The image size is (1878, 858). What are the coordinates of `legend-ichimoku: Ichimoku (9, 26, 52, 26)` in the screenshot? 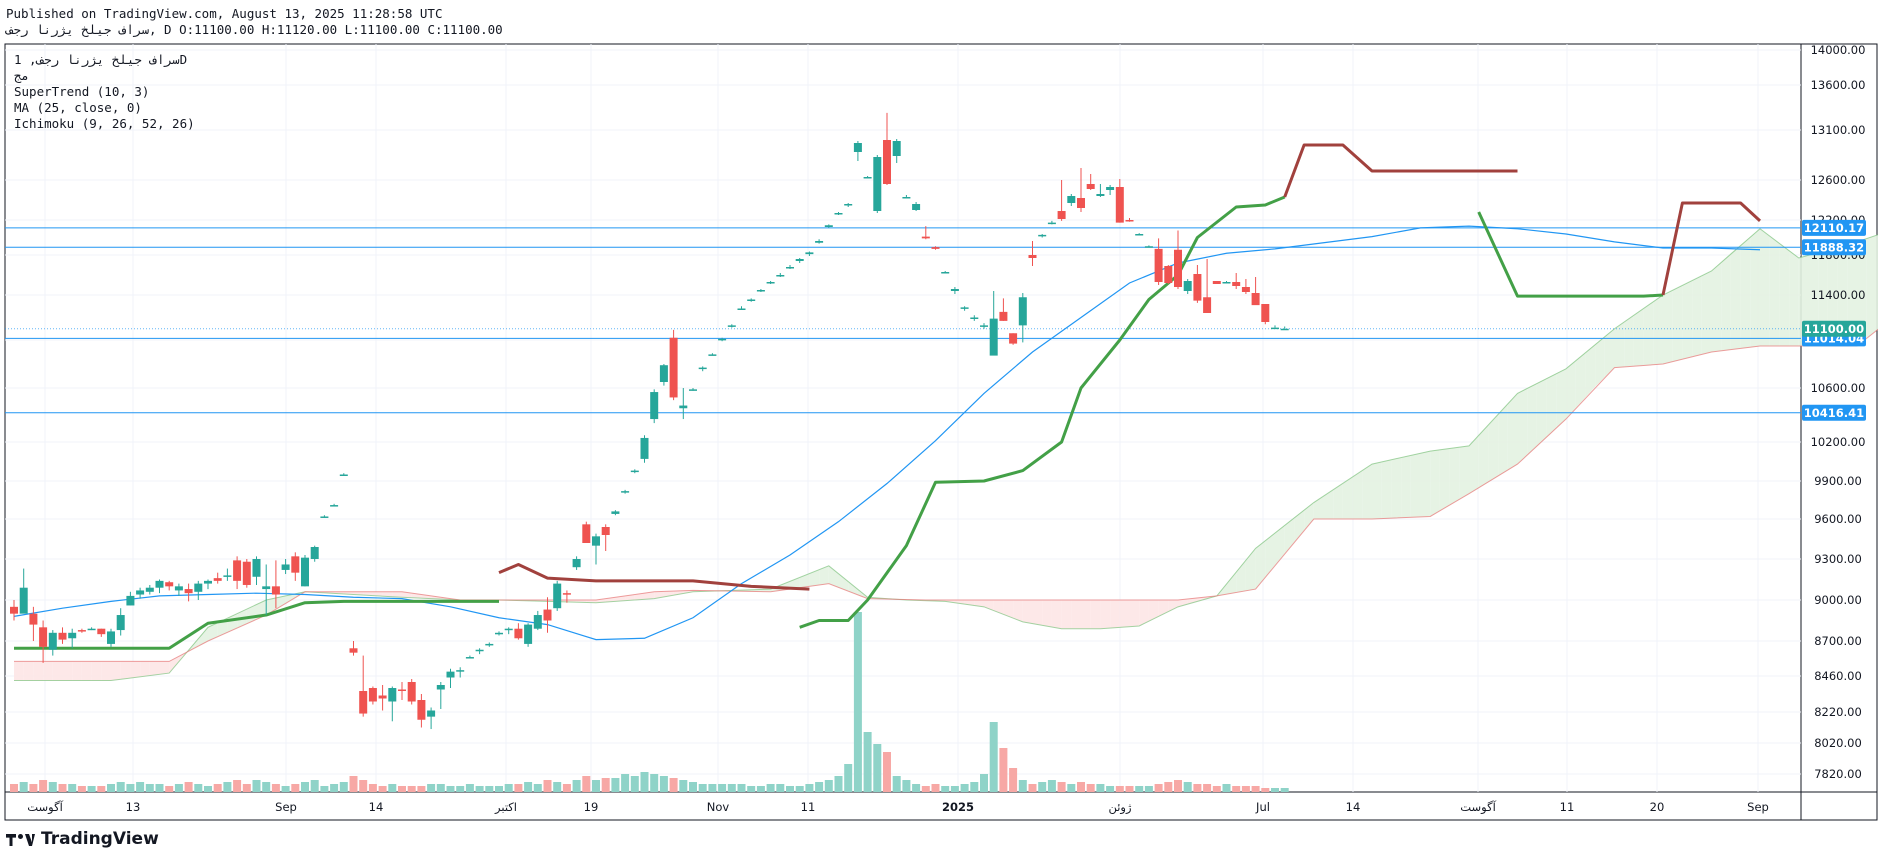 It's located at (104, 123).